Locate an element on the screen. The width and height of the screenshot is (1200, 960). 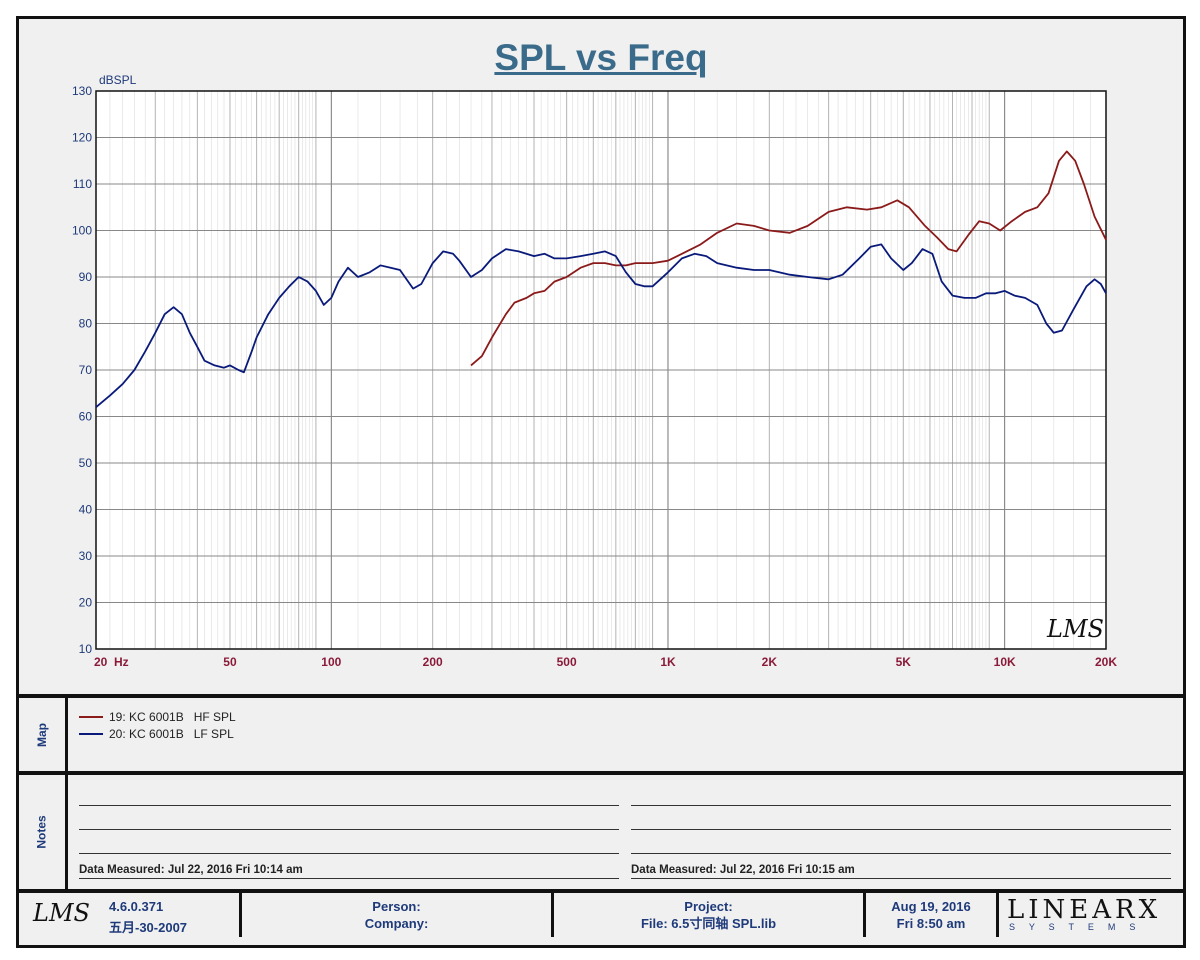
linearx-logo: LINEARX S Y S T E M S is located at coordinates (1091, 915).